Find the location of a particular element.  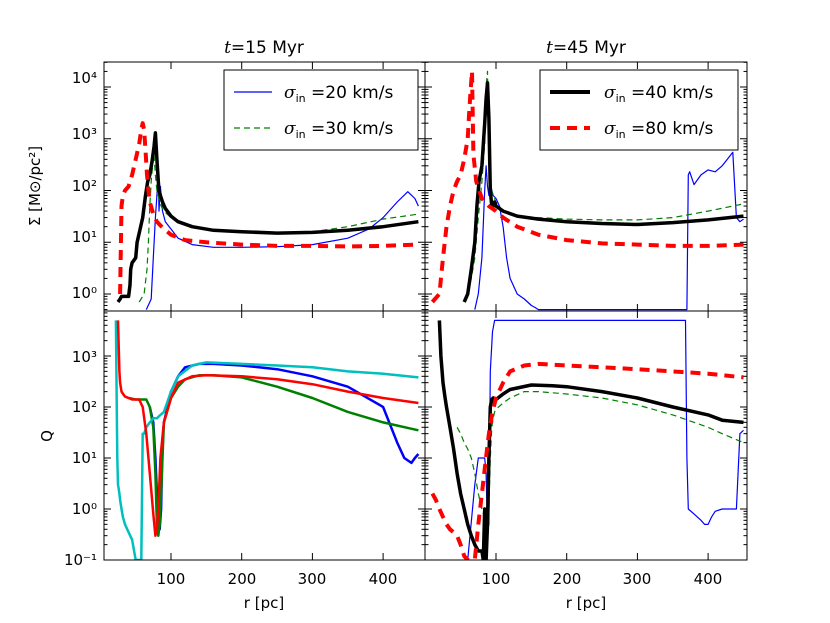

y-tick-label-top-3: 10³ is located at coordinates (84, 134).